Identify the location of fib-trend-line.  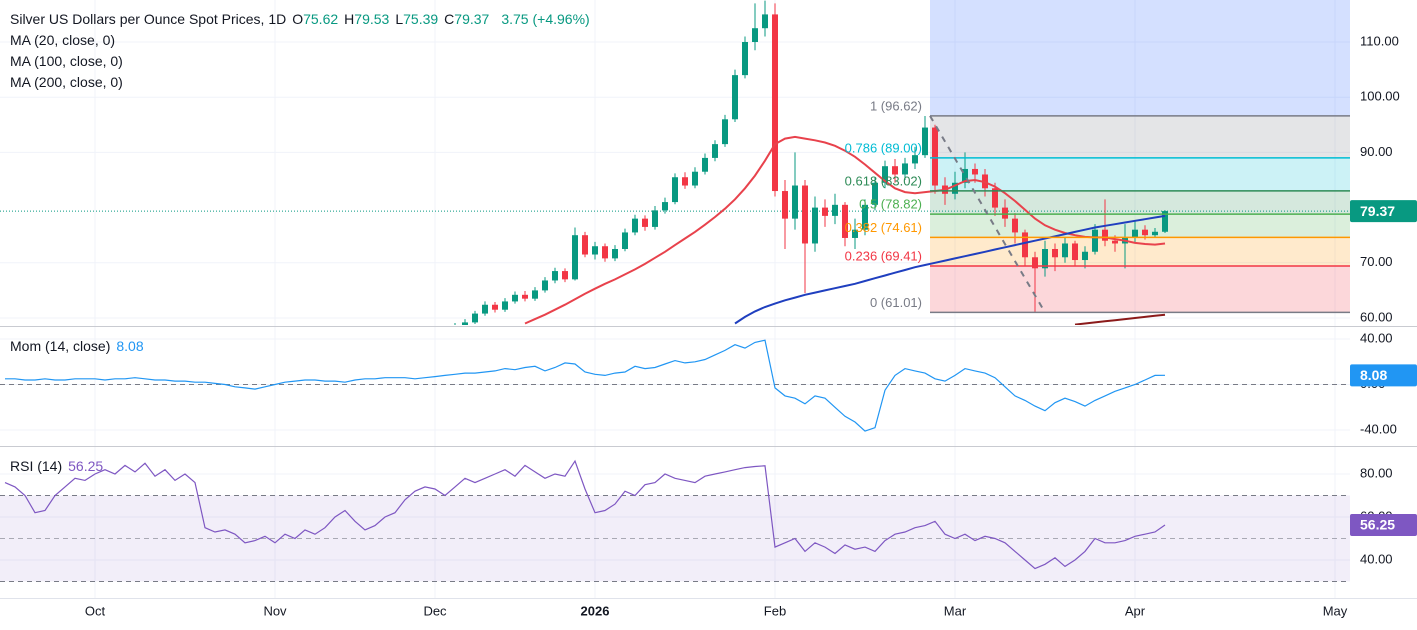
(987, 214).